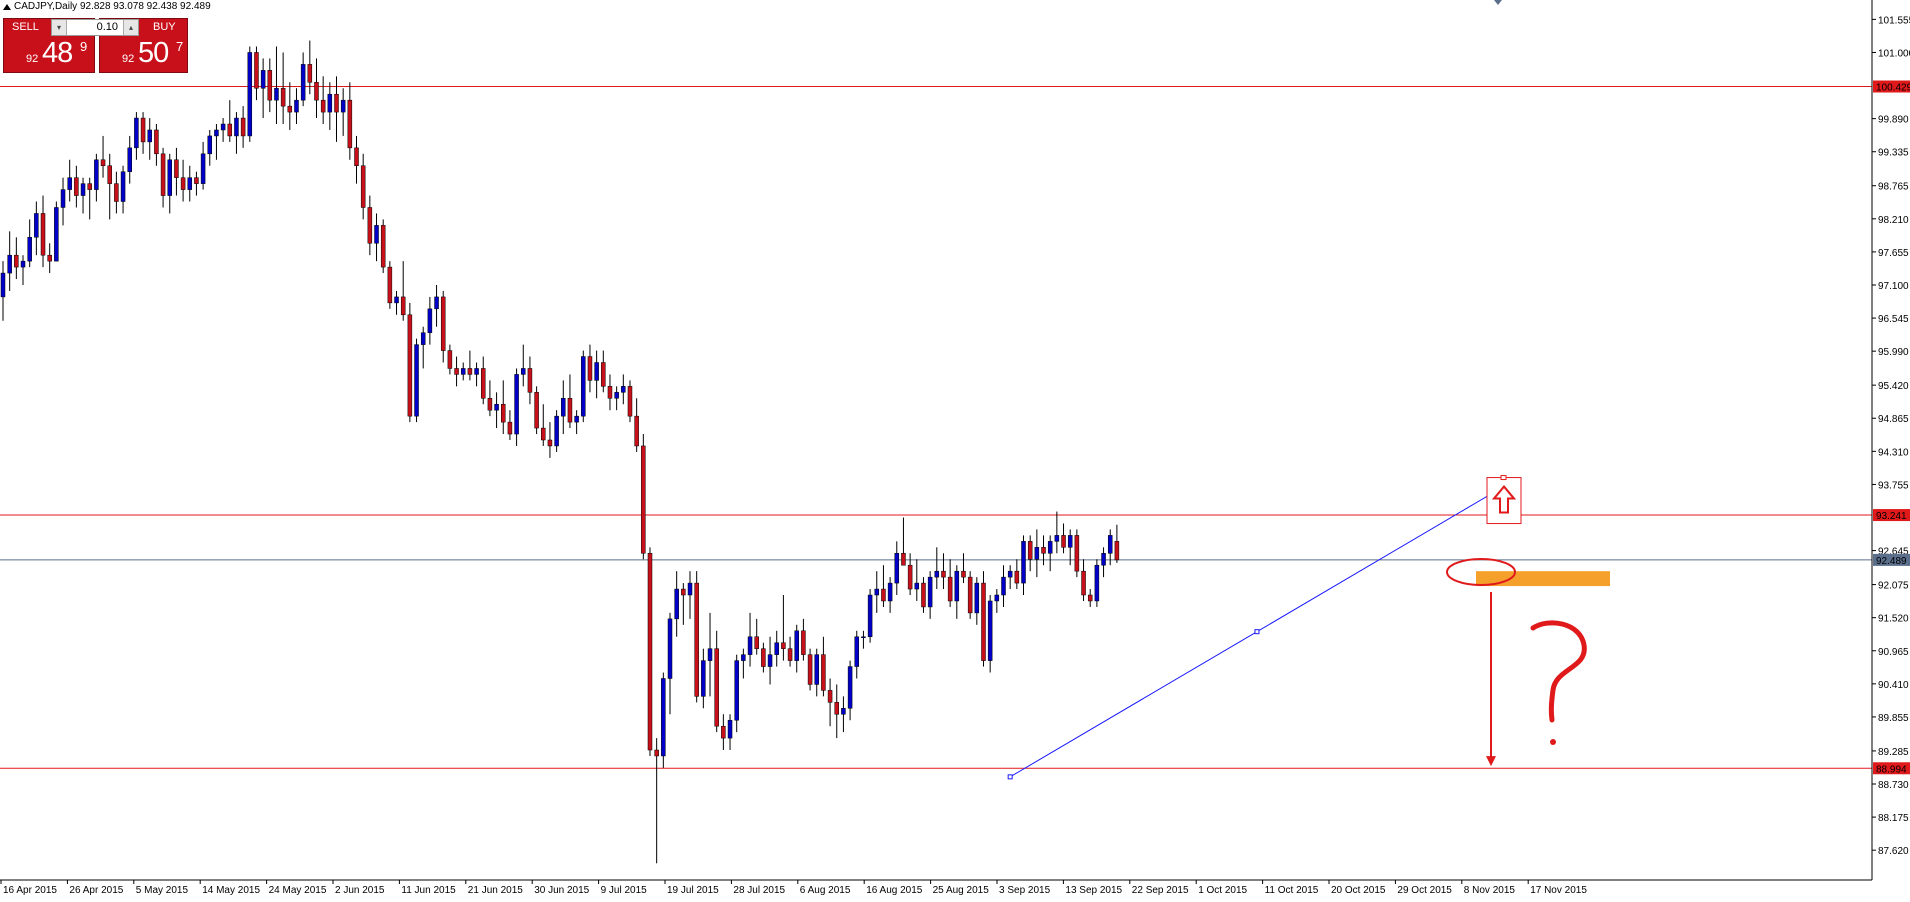 Image resolution: width=1910 pixels, height=902 pixels. Describe the element at coordinates (693, 890) in the screenshot. I see `time-tick-label: 19 Jul 2015` at that location.